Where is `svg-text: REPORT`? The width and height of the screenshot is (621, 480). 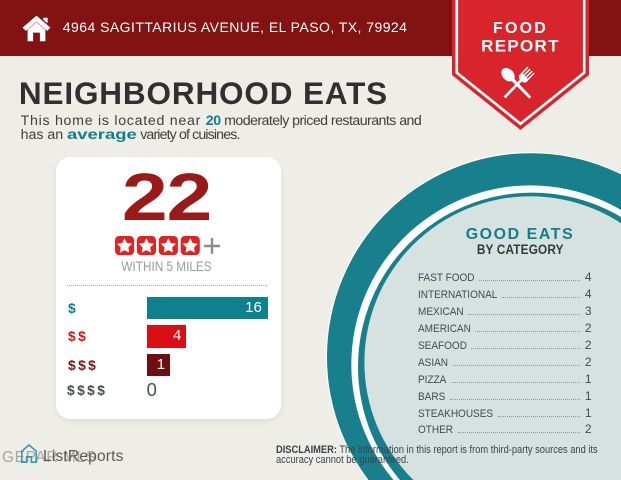 svg-text: REPORT is located at coordinates (520, 46).